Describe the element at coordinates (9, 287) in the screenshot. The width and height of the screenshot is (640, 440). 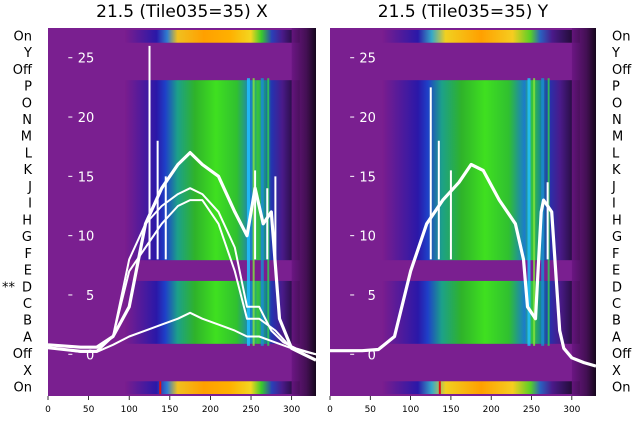
I see `row-marker: **` at that location.